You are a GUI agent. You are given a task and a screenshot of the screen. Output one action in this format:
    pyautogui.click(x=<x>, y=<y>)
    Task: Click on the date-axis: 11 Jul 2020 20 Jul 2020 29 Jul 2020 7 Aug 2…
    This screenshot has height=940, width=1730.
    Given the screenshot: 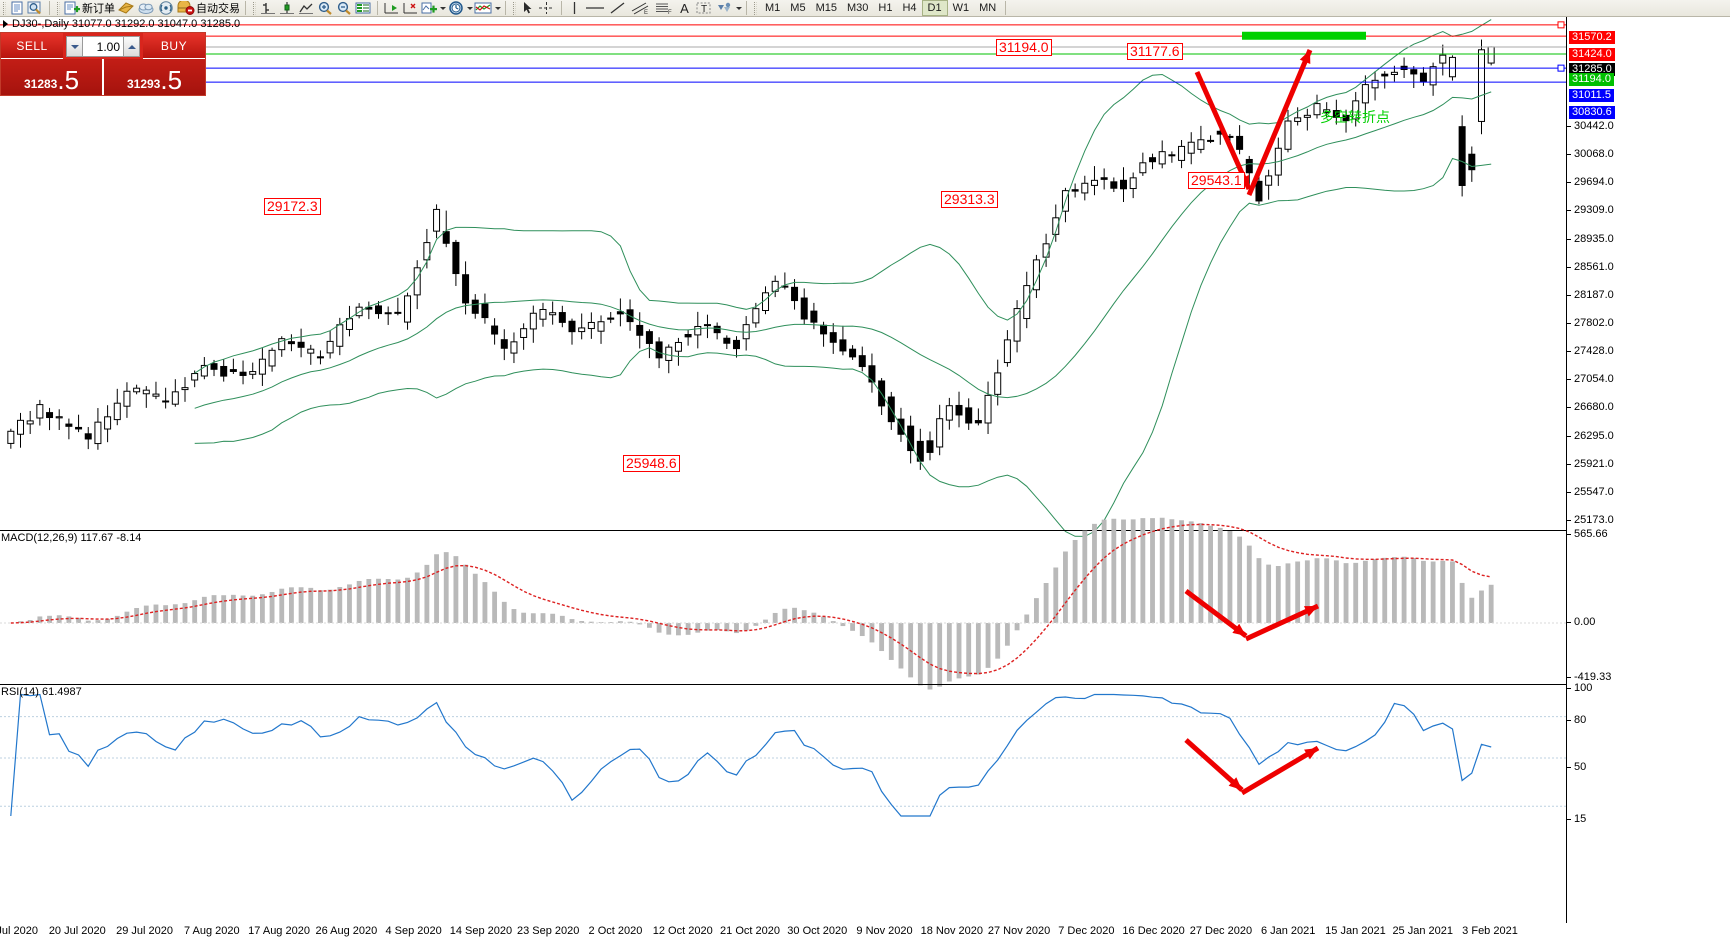 What is the action you would take?
    pyautogui.click(x=783, y=931)
    